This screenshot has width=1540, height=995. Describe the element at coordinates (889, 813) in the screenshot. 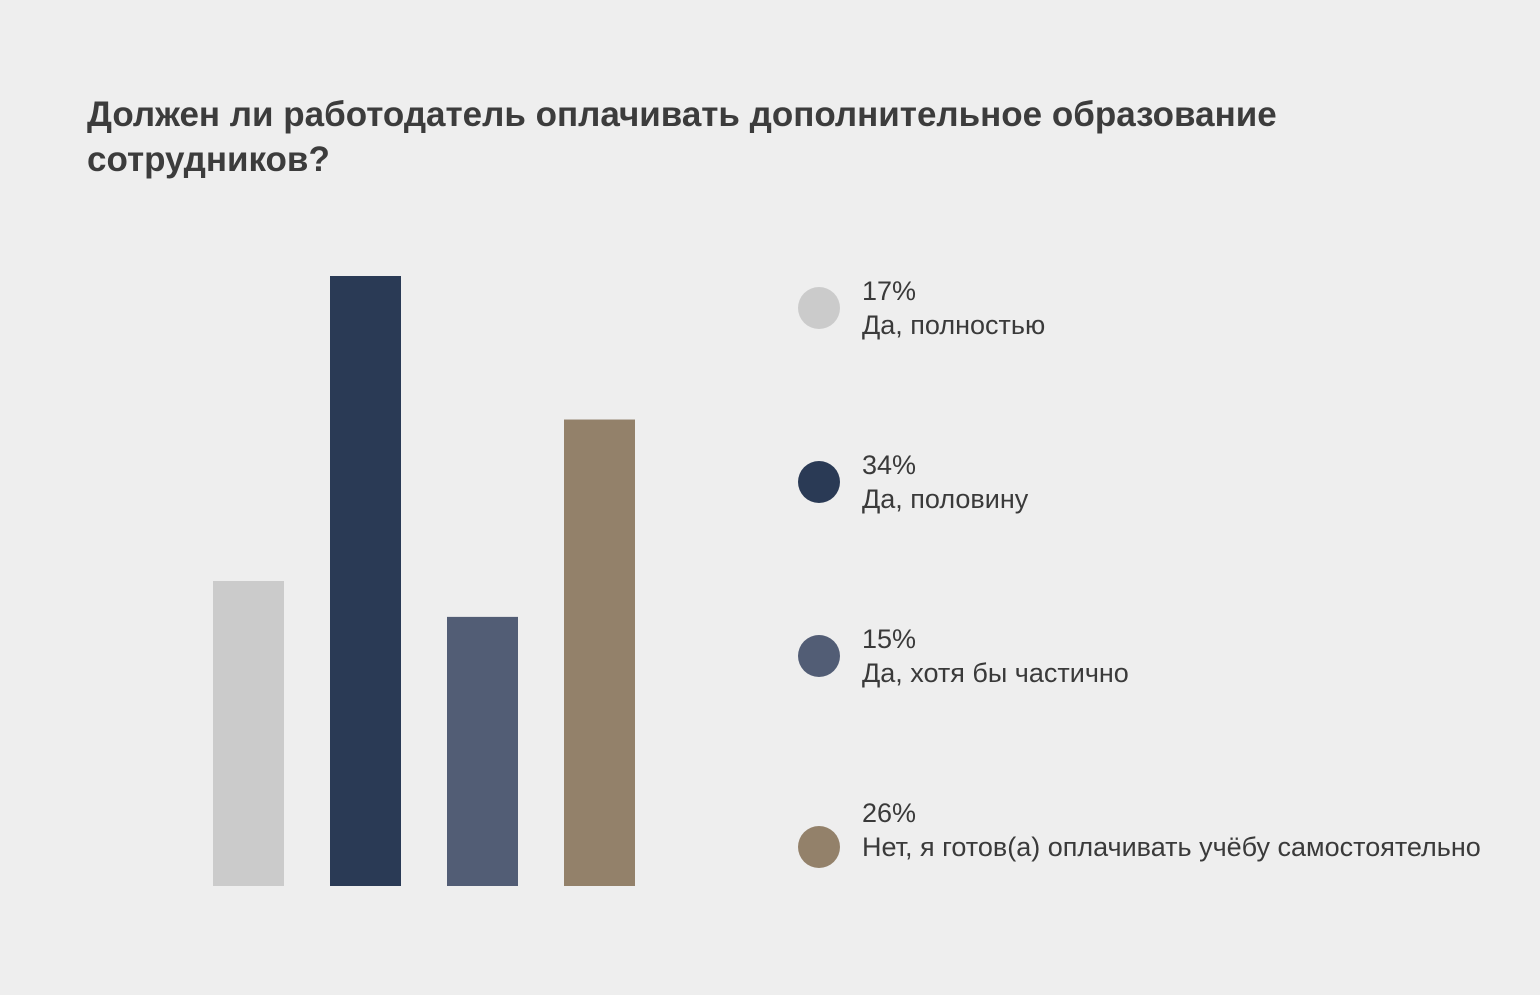

I see `legend-value: 26%` at that location.